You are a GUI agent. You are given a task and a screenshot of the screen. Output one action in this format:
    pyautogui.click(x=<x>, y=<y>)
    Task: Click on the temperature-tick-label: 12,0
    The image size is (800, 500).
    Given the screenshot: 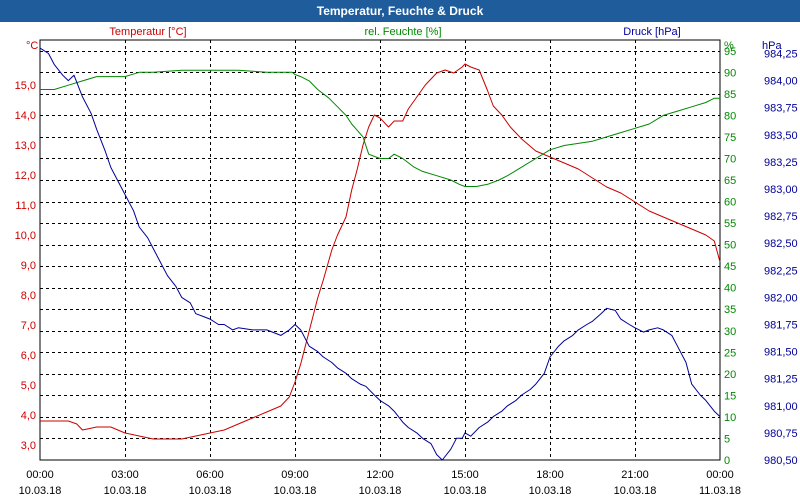 What is the action you would take?
    pyautogui.click(x=25, y=176)
    